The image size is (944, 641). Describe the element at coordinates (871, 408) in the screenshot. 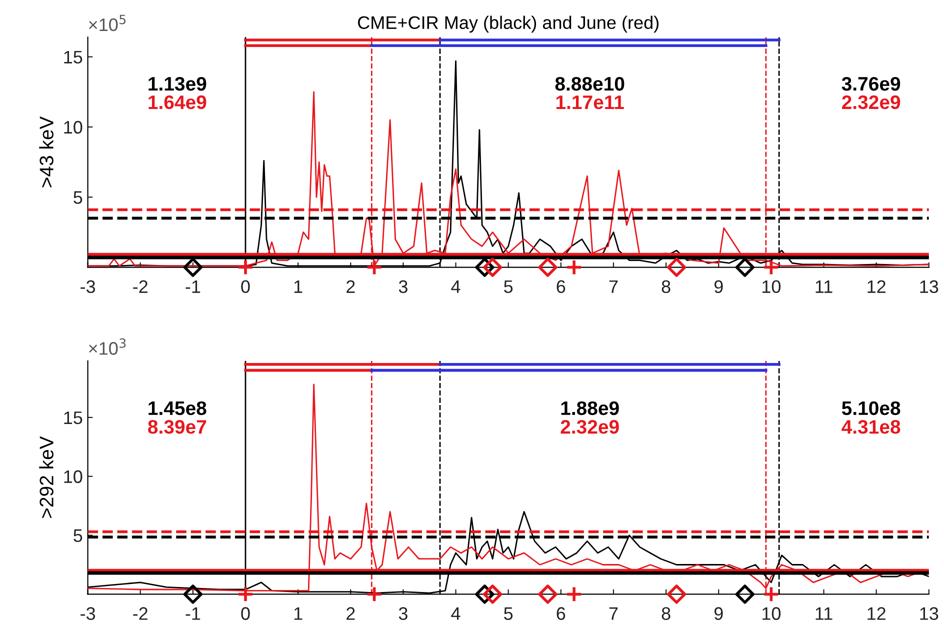

I see `annotation: 5.10e8` at that location.